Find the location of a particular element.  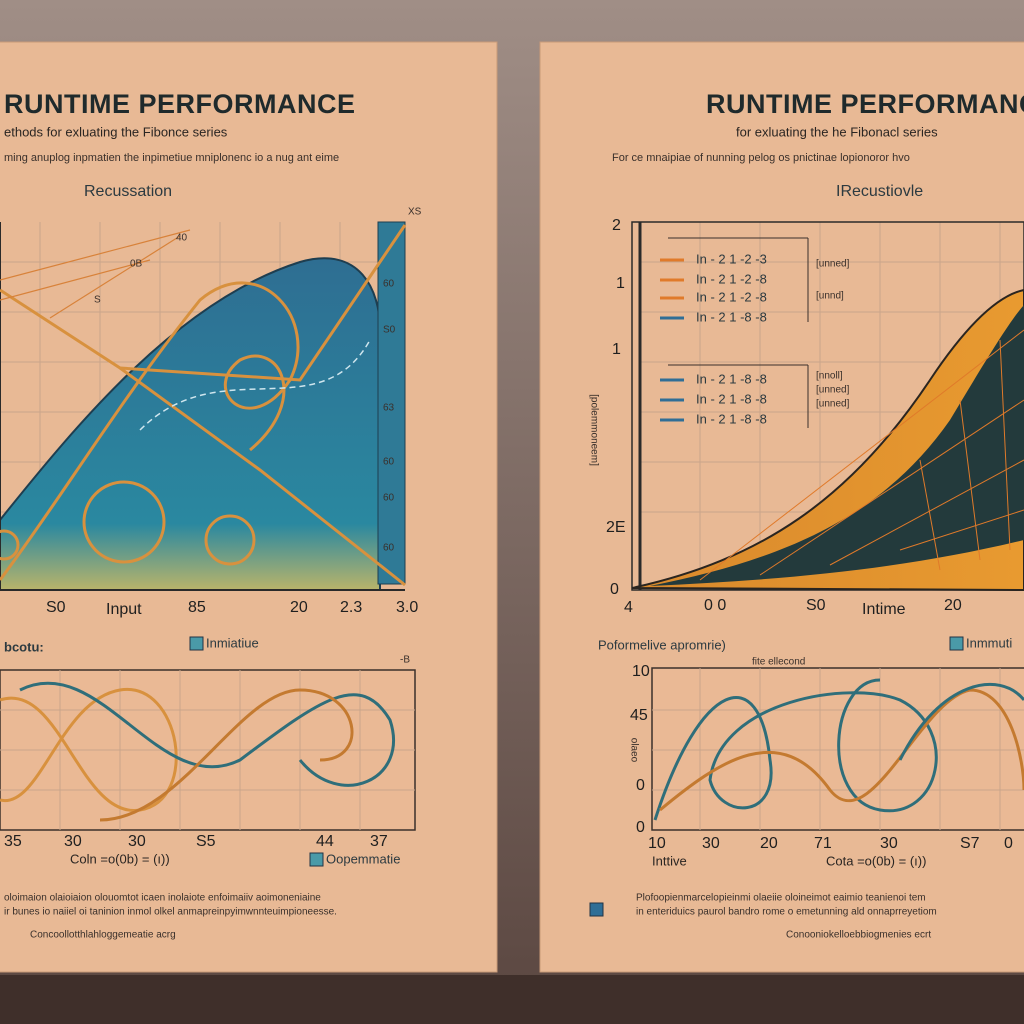

x-label: 85 is located at coordinates (197, 607).